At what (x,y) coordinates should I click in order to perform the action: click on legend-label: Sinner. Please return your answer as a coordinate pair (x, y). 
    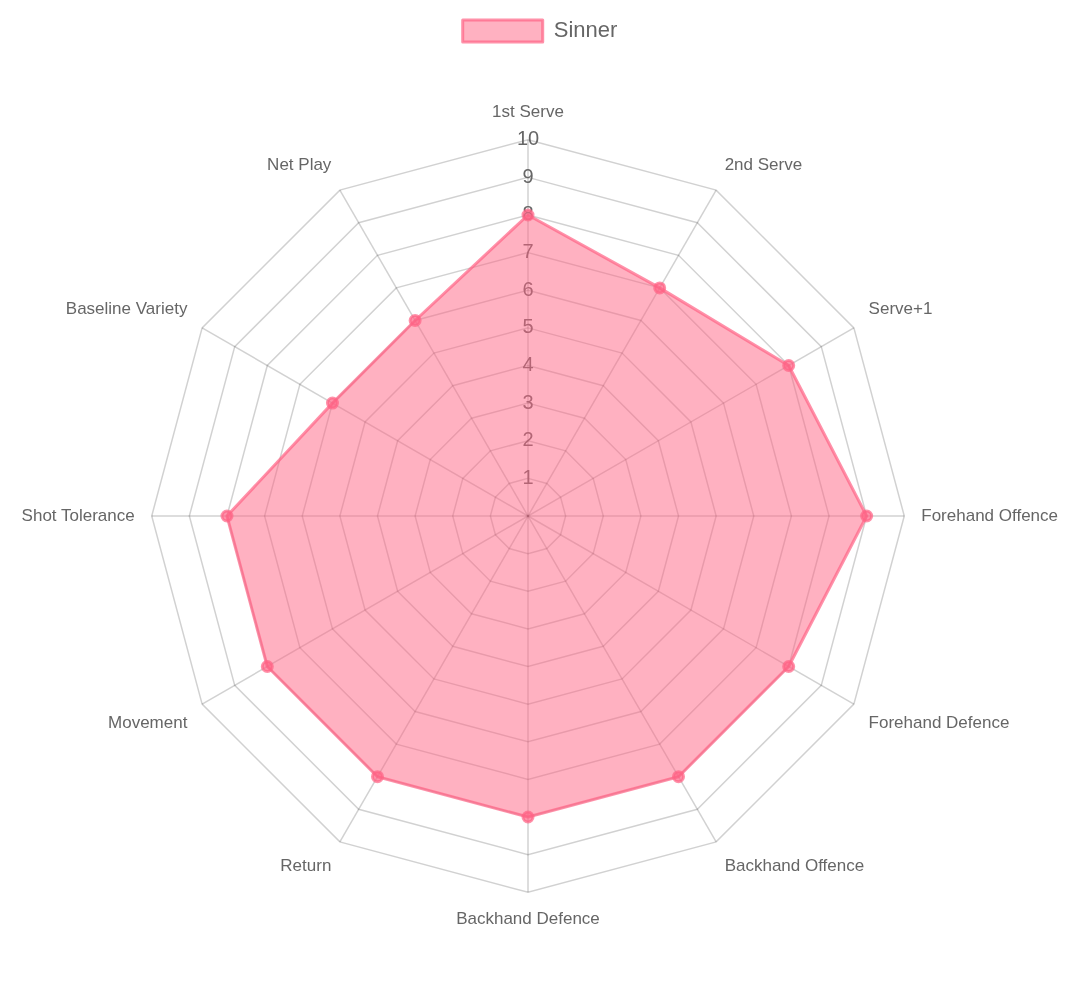
    Looking at the image, I should click on (585, 30).